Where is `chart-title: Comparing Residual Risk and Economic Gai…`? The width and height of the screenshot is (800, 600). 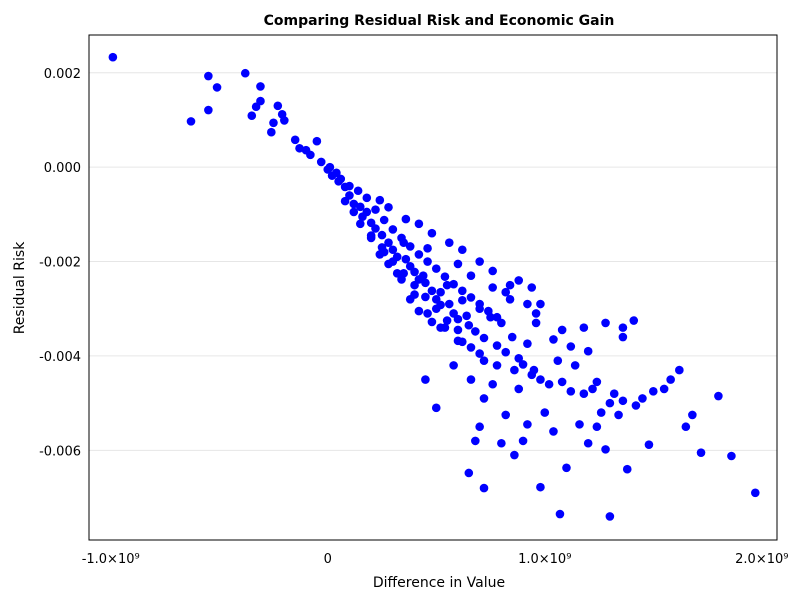 chart-title: Comparing Residual Risk and Economic Gai… is located at coordinates (439, 21).